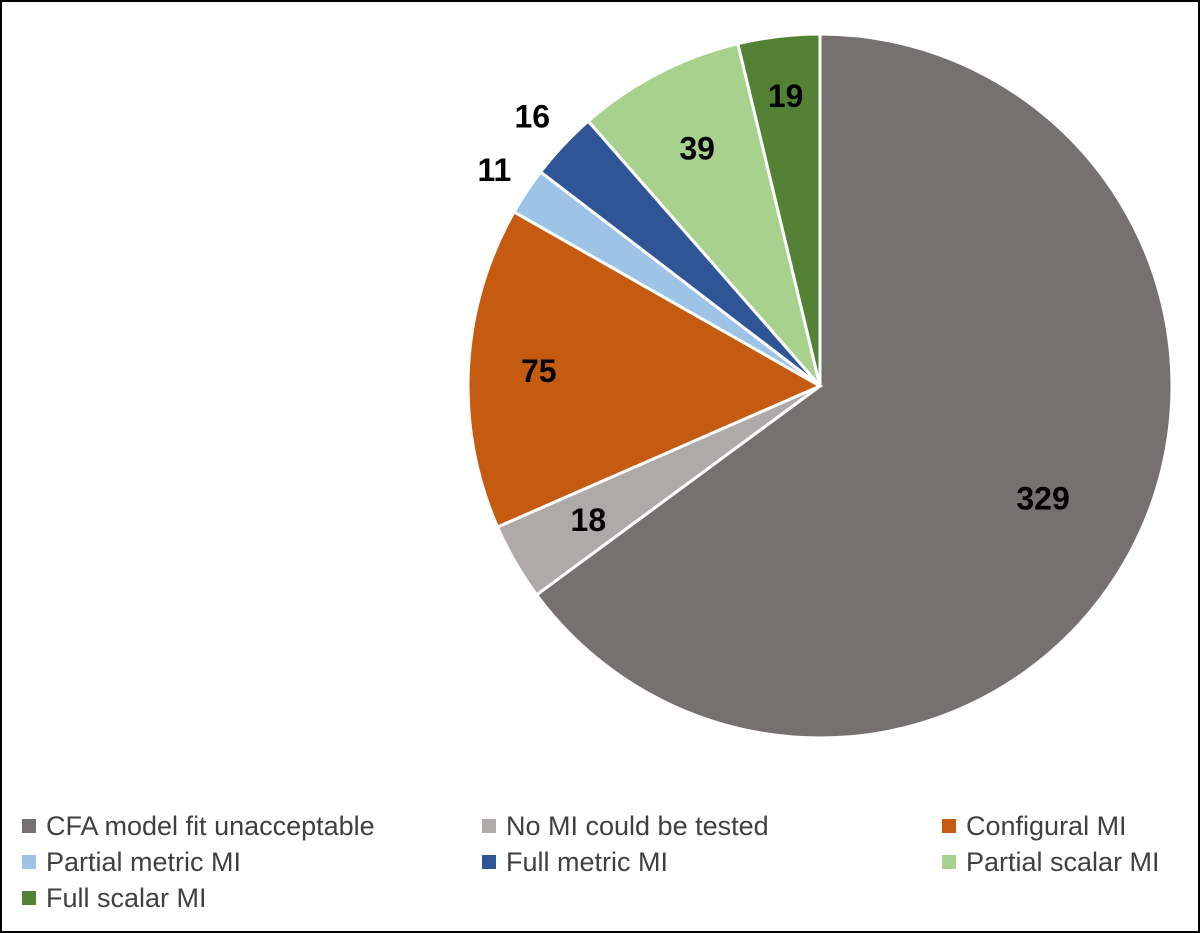 This screenshot has width=1200, height=933. I want to click on legend-item-no-mi-could-be-tested: No MI could be tested, so click(712, 826).